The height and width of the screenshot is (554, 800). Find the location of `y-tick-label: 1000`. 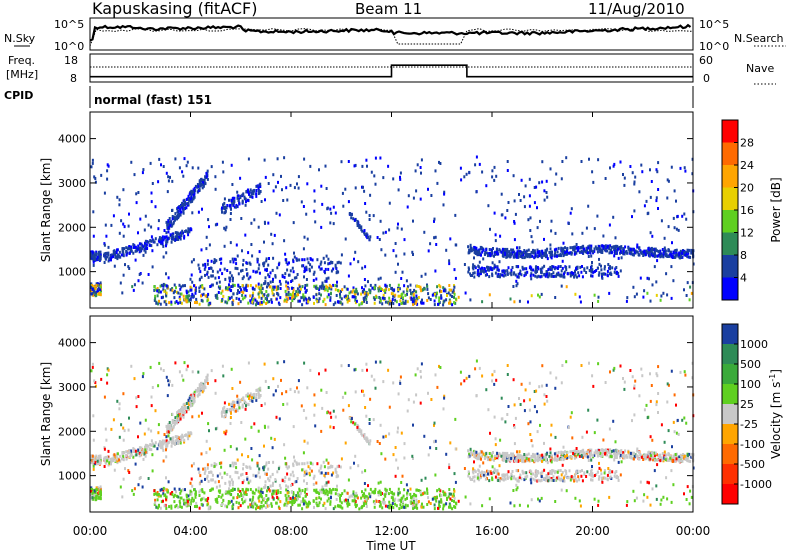

y-tick-label: 1000 is located at coordinates (72, 272).